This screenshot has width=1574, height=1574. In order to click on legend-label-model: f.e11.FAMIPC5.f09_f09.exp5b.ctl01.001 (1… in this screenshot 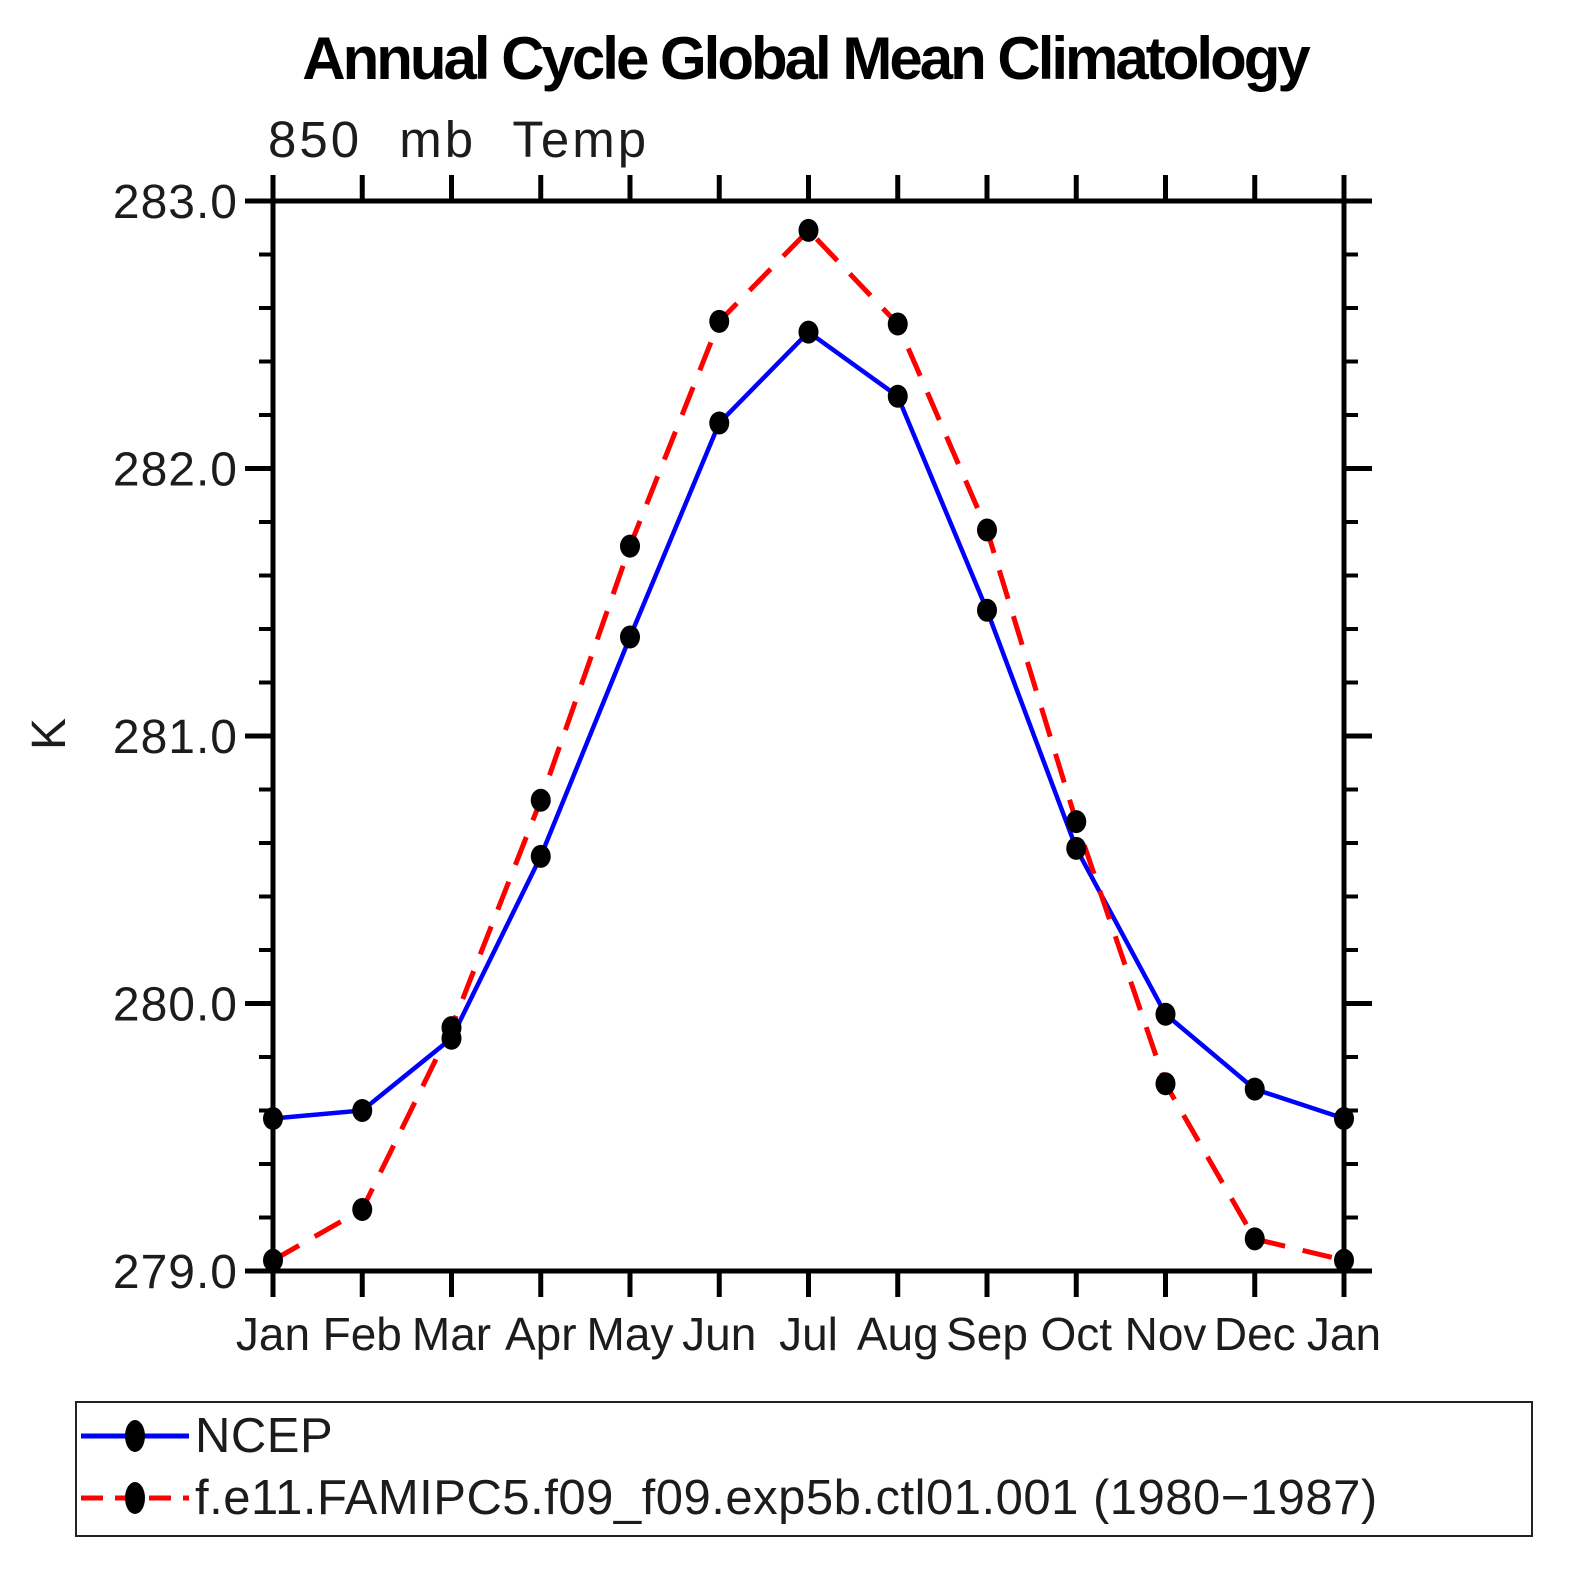, I will do `click(786, 1498)`.